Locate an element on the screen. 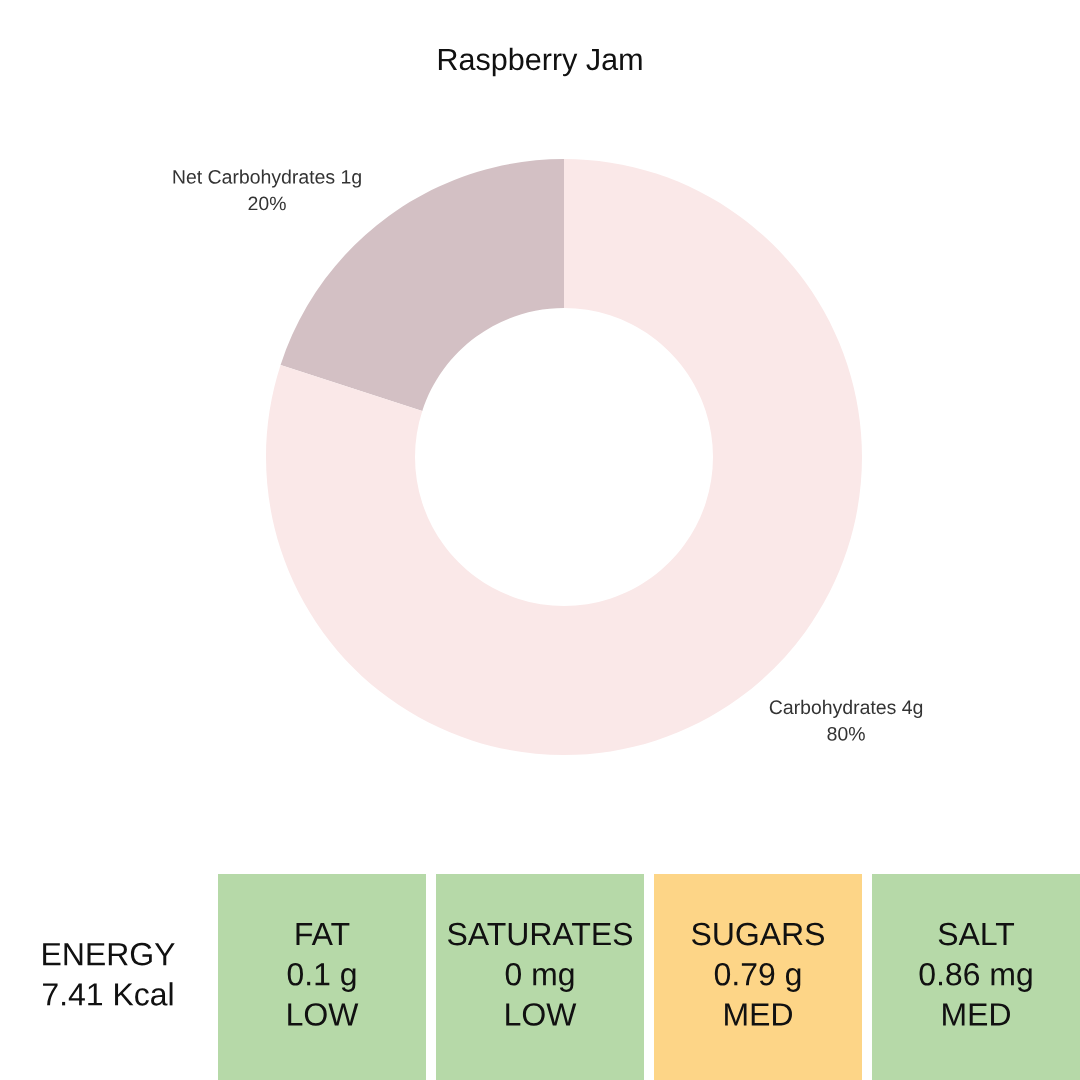 The width and height of the screenshot is (1080, 1080). chart-title: Raspberry Jam is located at coordinates (540, 62).